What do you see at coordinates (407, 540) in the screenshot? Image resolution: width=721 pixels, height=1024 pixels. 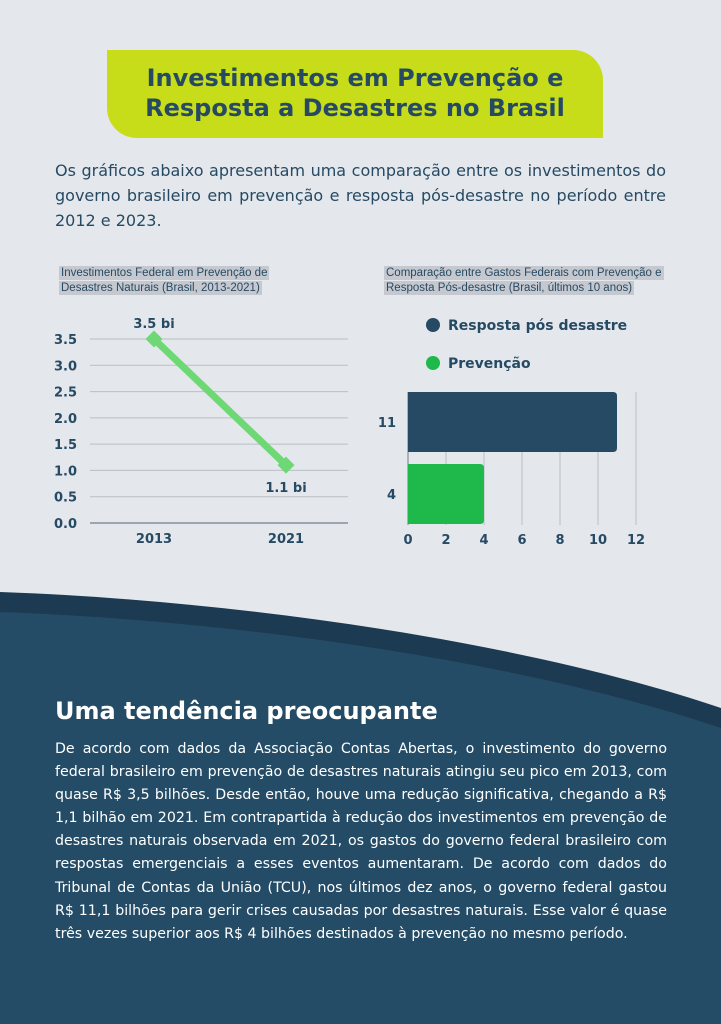 I see `x-tick-label: 0` at bounding box center [407, 540].